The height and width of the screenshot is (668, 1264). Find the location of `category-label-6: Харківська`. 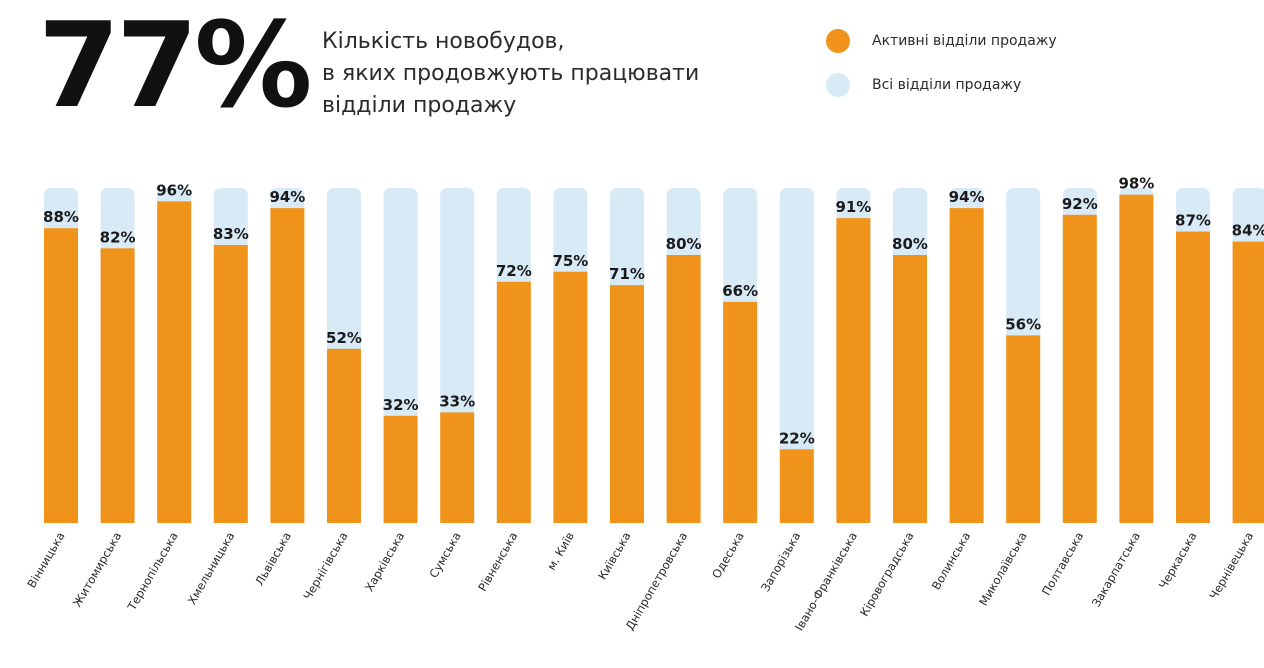

category-label-6: Харківська is located at coordinates (384, 562).